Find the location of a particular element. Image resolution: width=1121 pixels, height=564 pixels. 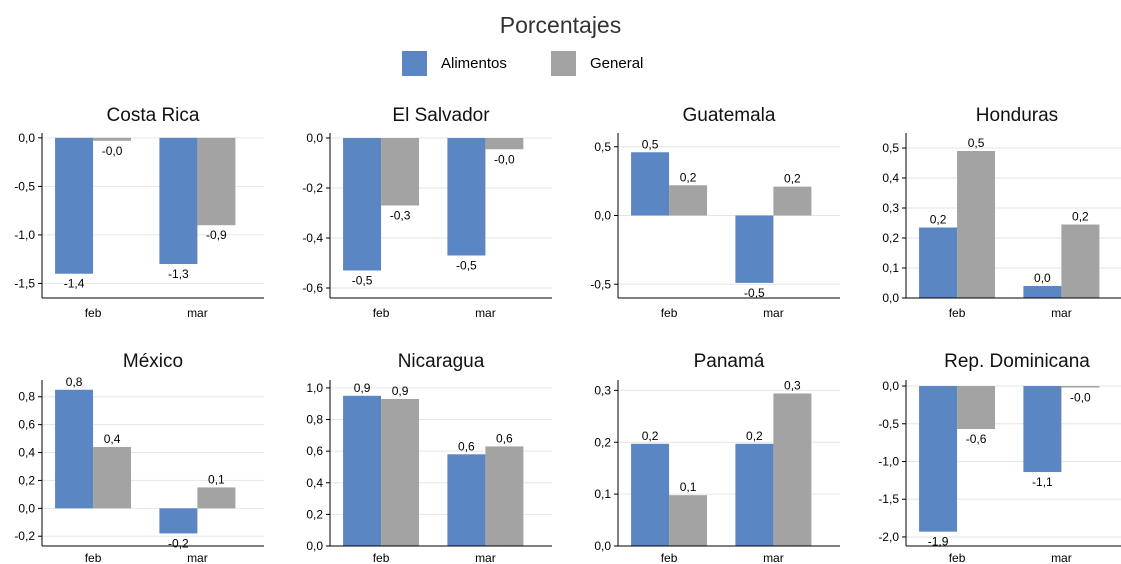

data-label-alimentos-mar: -1,1 is located at coordinates (1042, 482).